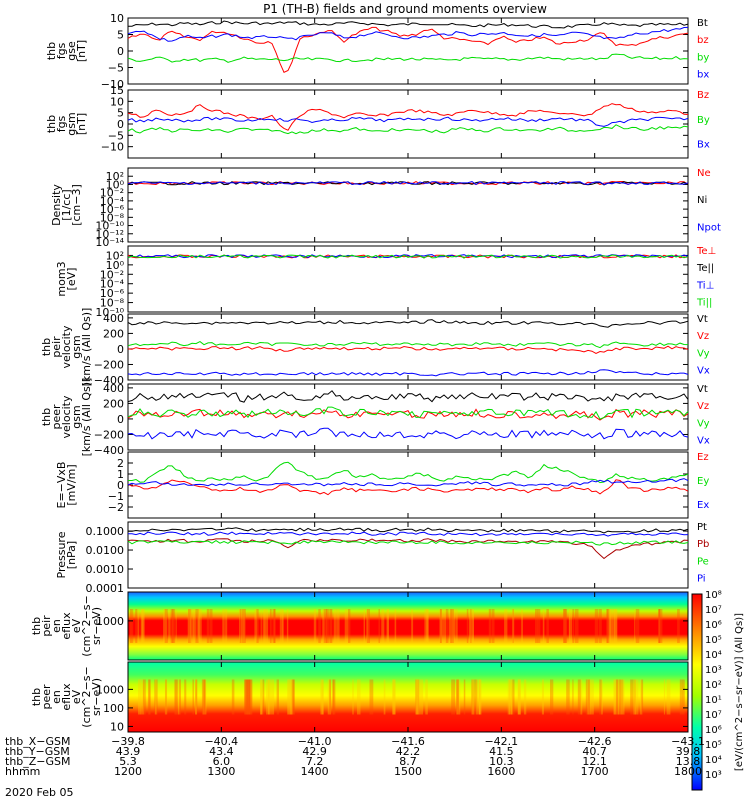  I want to click on legend-entry: Vy, so click(703, 423).